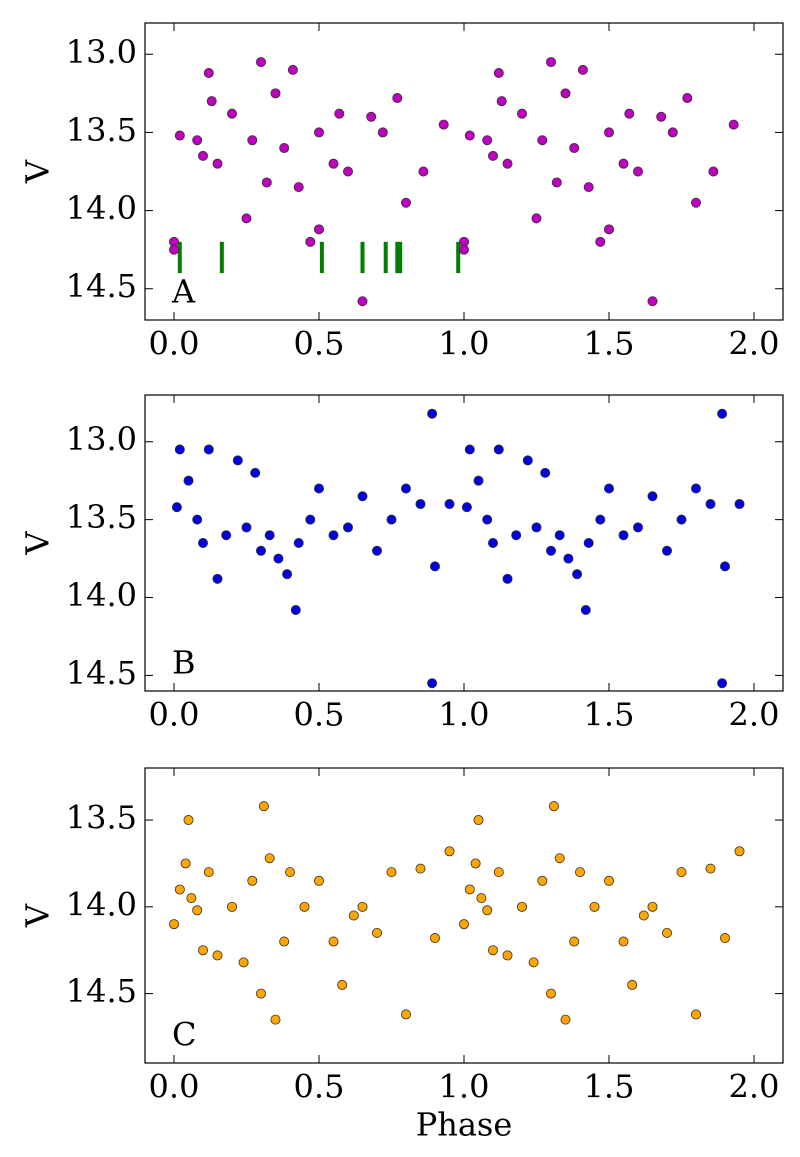  What do you see at coordinates (319, 344) in the screenshot?
I see `x-tick-label: 0.5` at bounding box center [319, 344].